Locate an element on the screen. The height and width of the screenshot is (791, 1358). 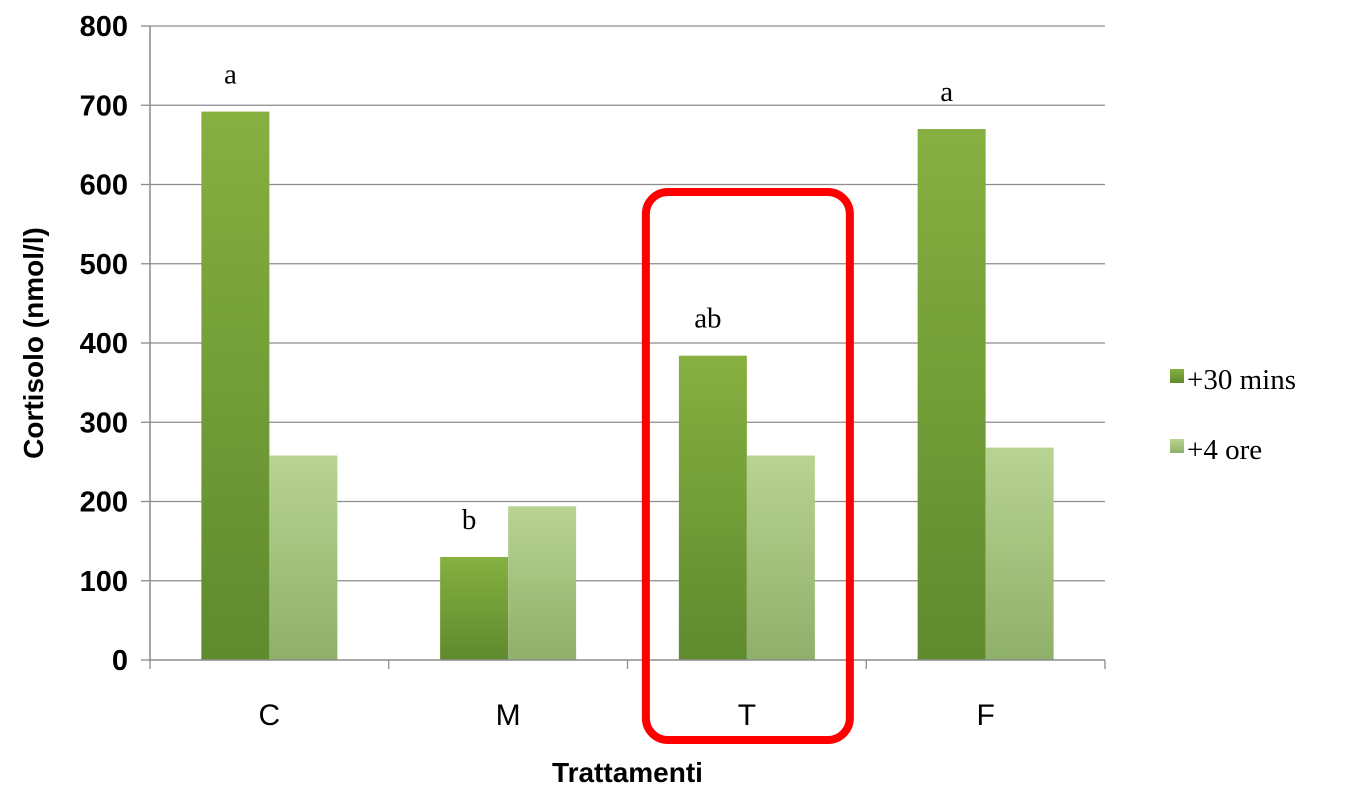
legend-label-1: +30 mins is located at coordinates (1241, 380).